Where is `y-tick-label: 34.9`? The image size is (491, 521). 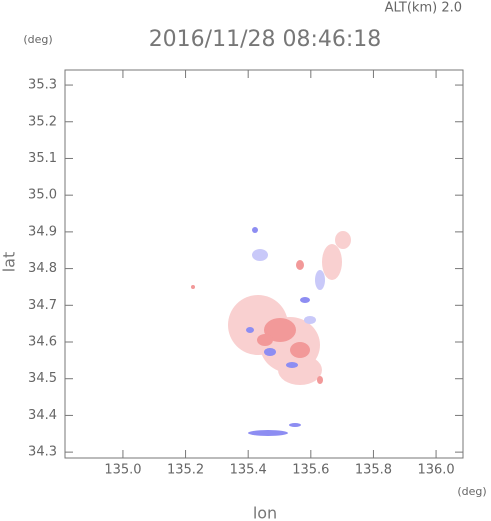
y-tick-label: 34.9 is located at coordinates (42, 231).